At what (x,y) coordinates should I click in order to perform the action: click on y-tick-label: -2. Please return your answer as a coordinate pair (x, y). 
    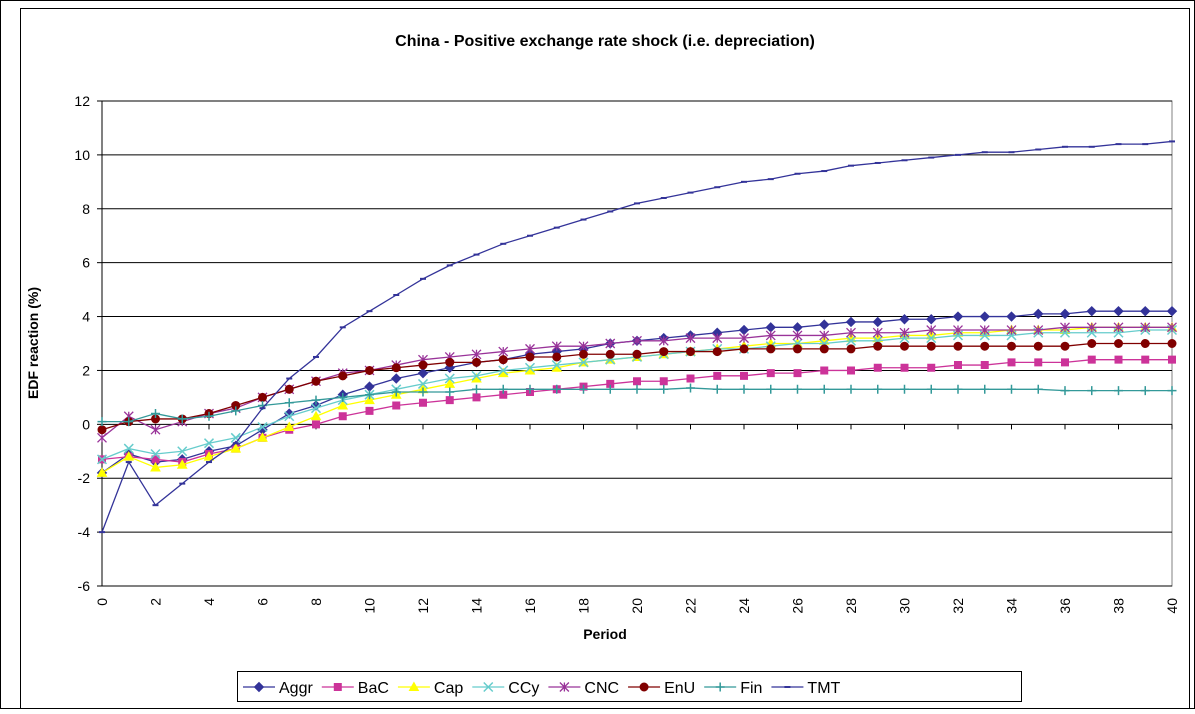
    Looking at the image, I should click on (84, 478).